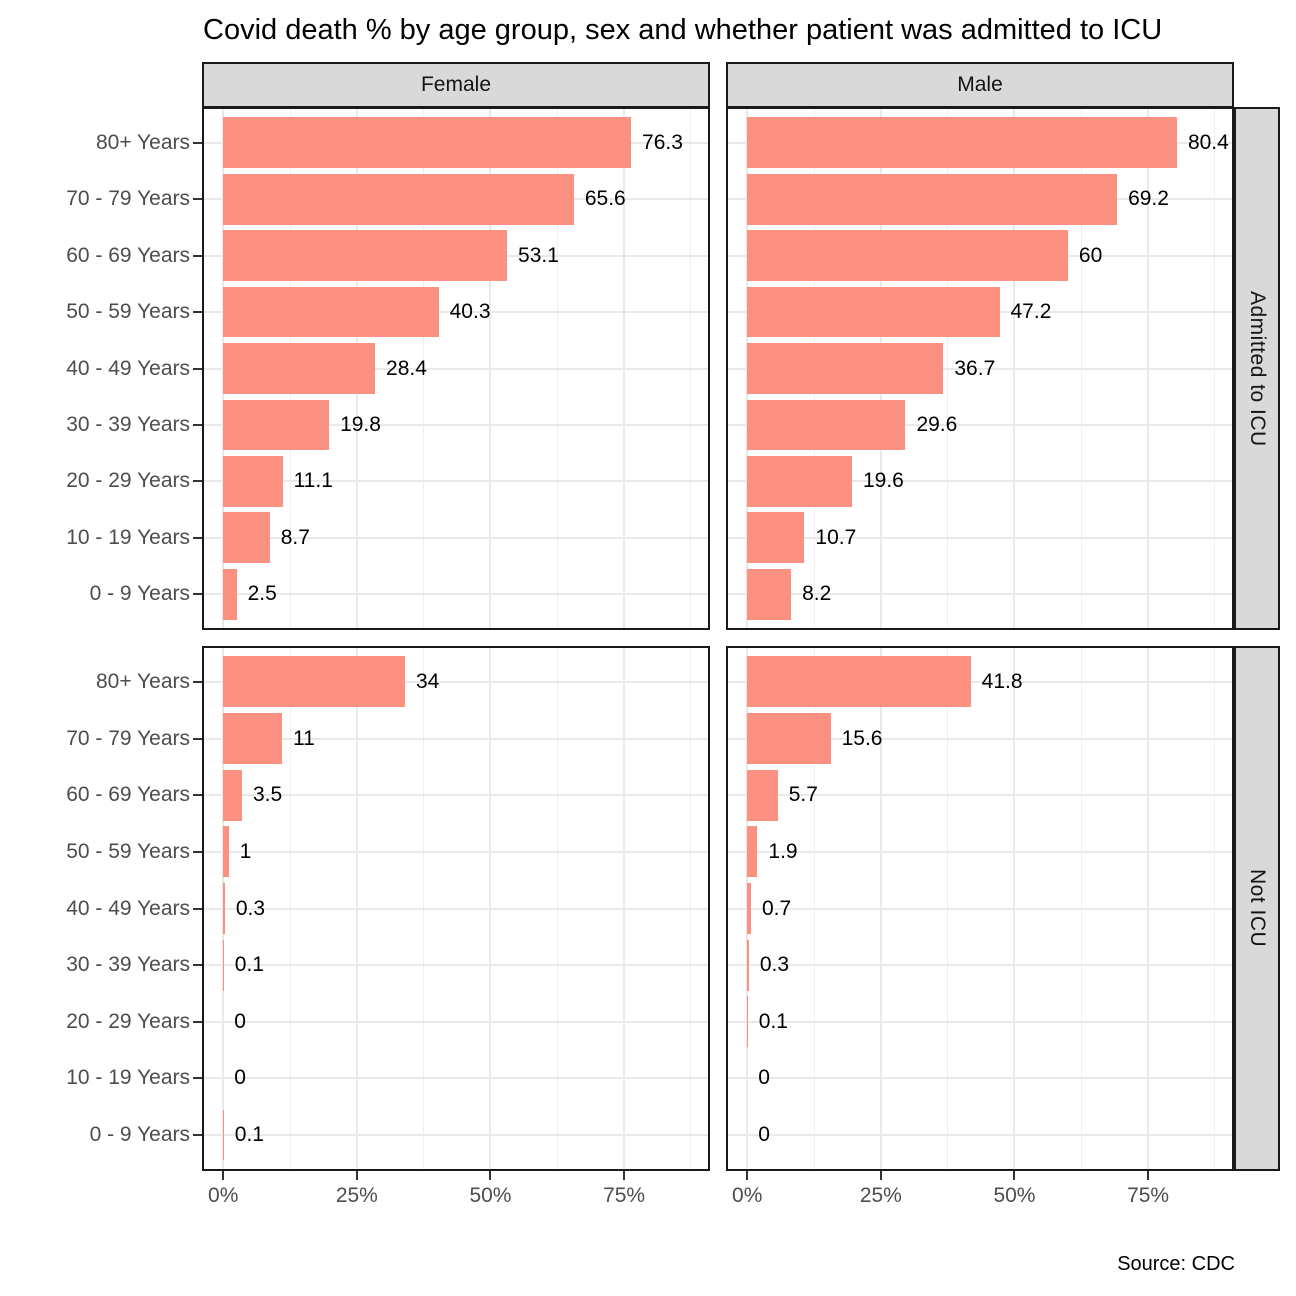  I want to click on bar-value-label: 8.2, so click(817, 594).